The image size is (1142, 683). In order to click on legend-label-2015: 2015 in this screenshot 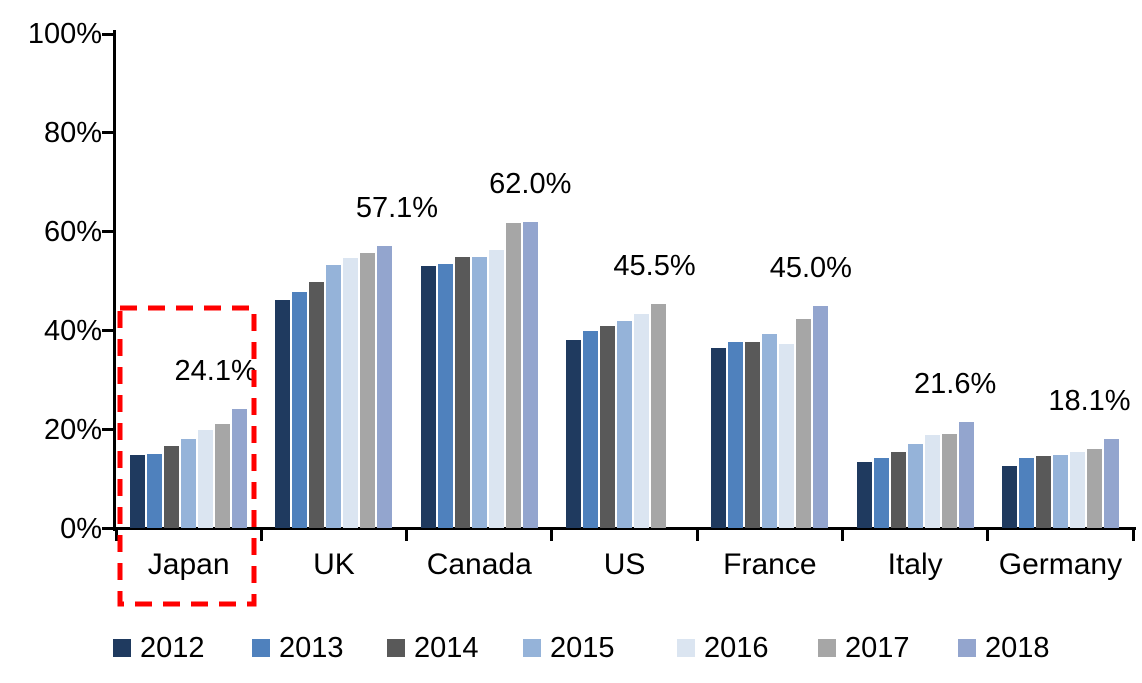, I will do `click(582, 648)`.